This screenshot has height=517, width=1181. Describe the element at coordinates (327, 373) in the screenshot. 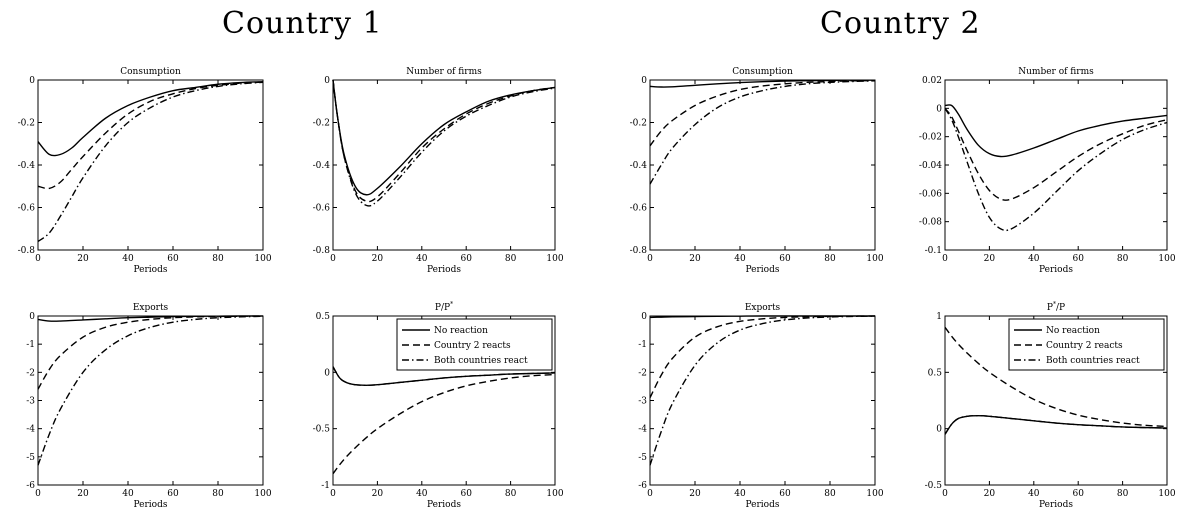

I see `c1-relprice-ytick-label: 0` at that location.